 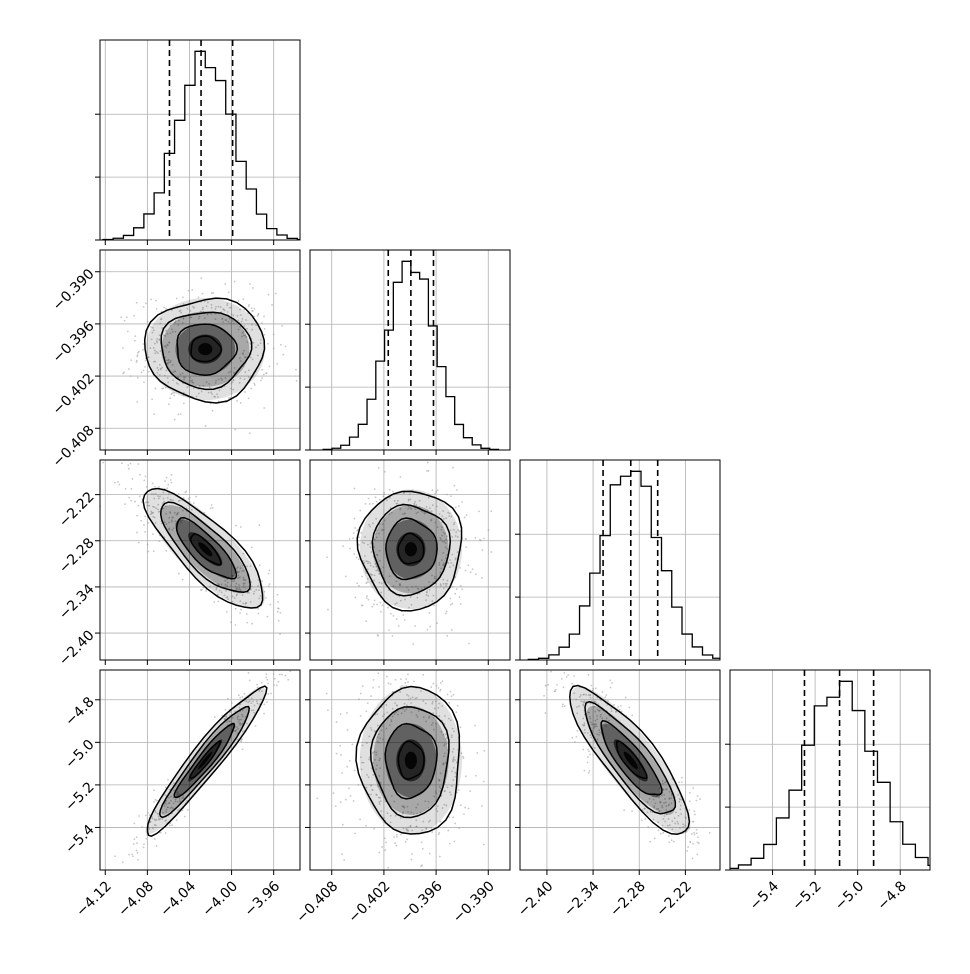 What do you see at coordinates (263, 899) in the screenshot?
I see `x-tick-label: −3.96` at bounding box center [263, 899].